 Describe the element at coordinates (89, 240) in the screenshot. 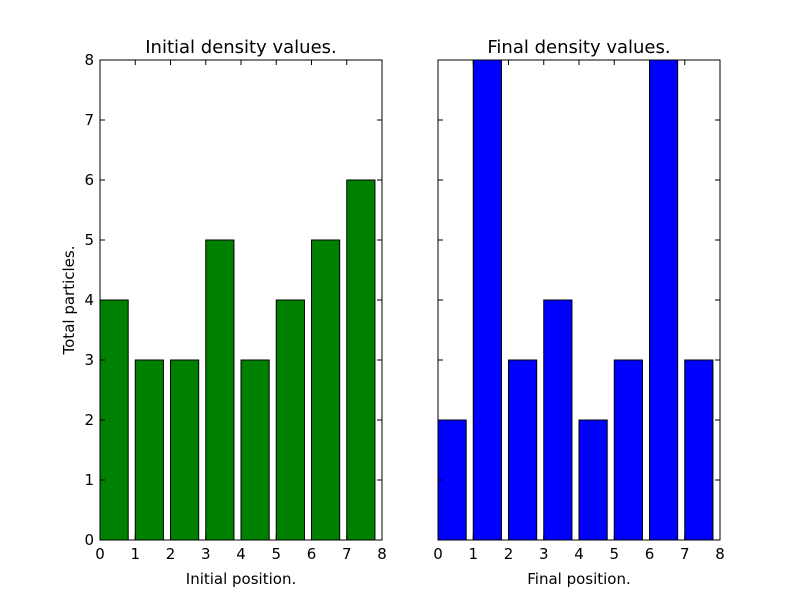

I see `y-tick-label: 5` at that location.